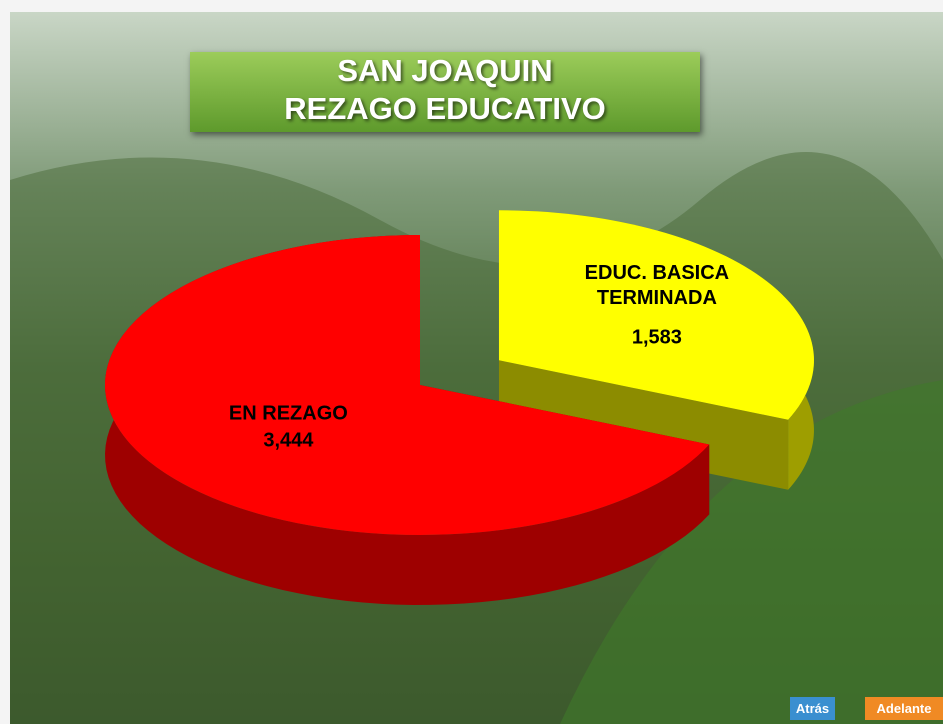 The height and width of the screenshot is (724, 943). Describe the element at coordinates (643, 425) in the screenshot. I see `slice-wall` at that location.